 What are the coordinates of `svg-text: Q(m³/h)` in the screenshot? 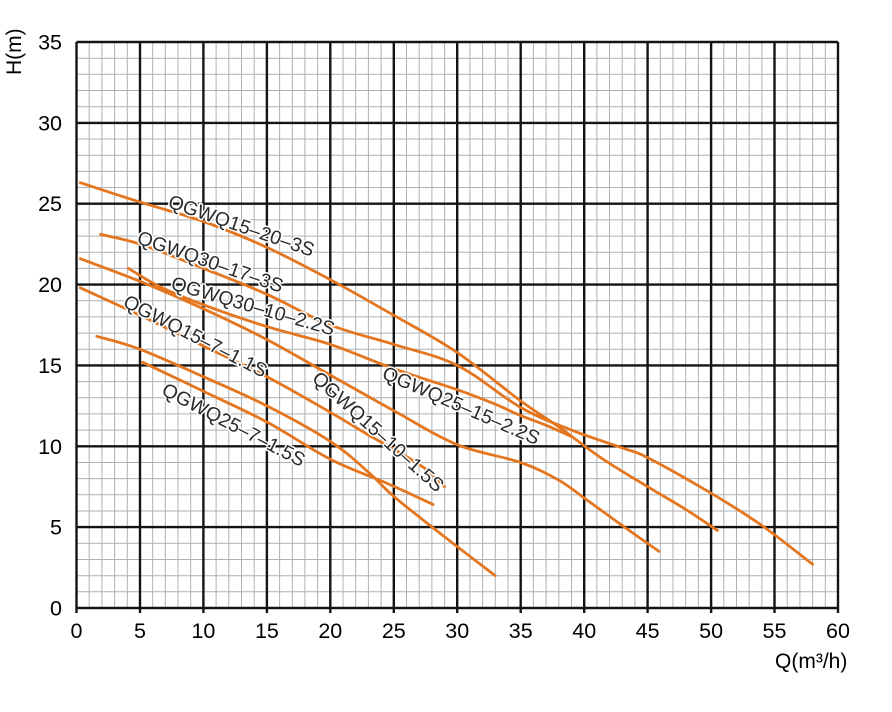 It's located at (811, 661).